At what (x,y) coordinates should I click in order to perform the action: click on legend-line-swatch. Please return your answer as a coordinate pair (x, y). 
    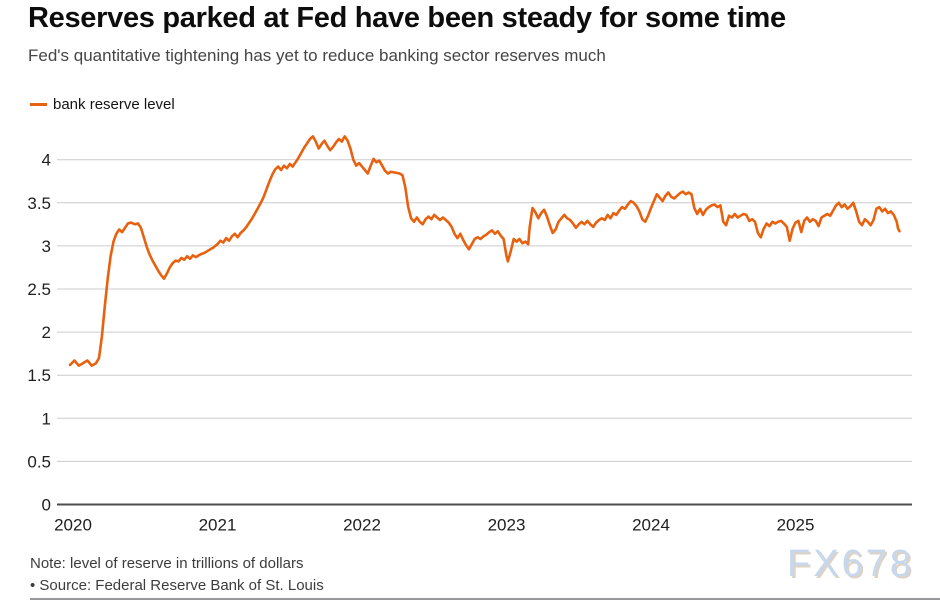
    Looking at the image, I should click on (38, 104).